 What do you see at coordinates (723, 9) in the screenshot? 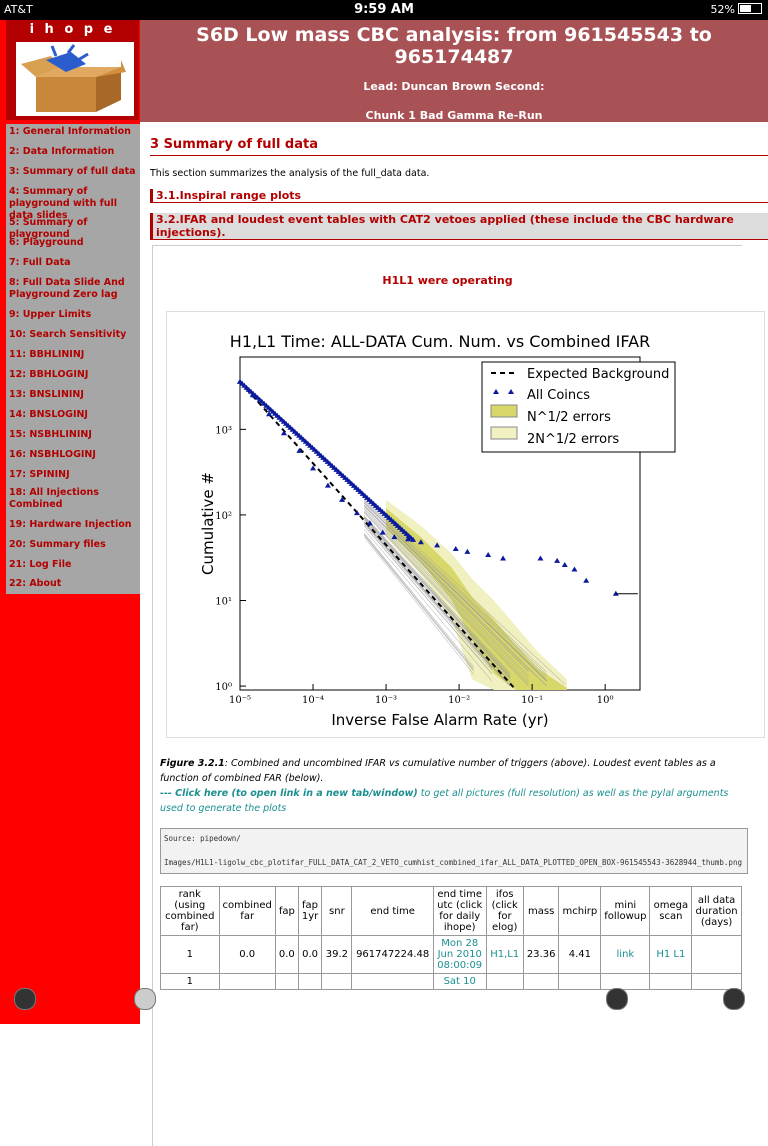
I see `battery-percent: 52%` at bounding box center [723, 9].